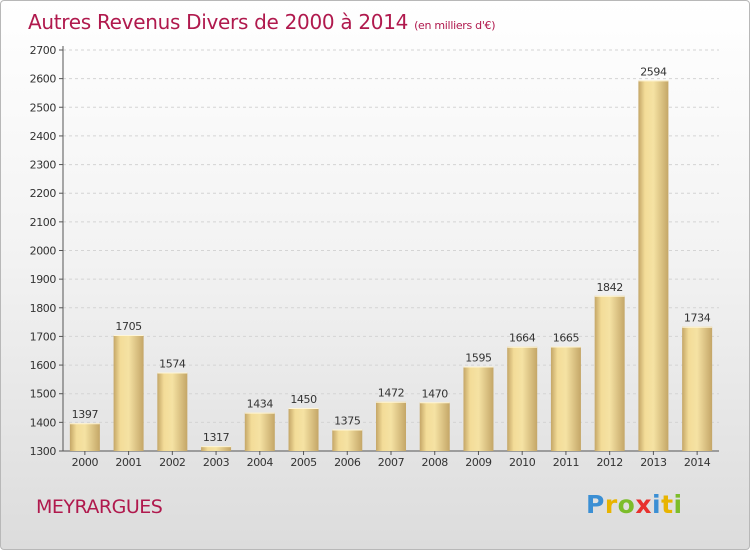 The height and width of the screenshot is (550, 750). Describe the element at coordinates (653, 71) in the screenshot. I see `data-label: 2594` at that location.